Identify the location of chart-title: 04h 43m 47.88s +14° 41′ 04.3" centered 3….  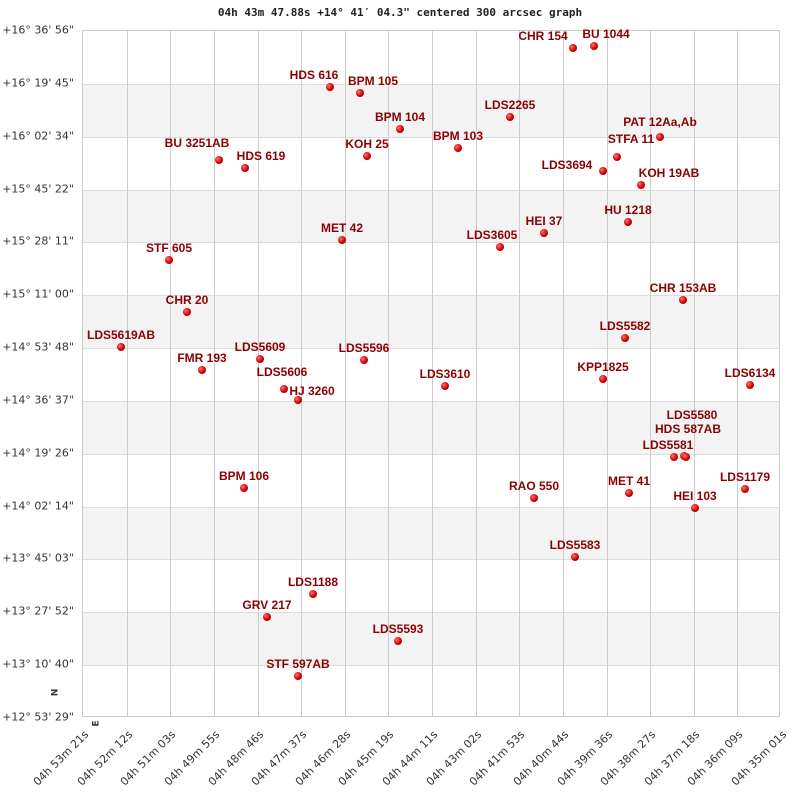
(400, 12).